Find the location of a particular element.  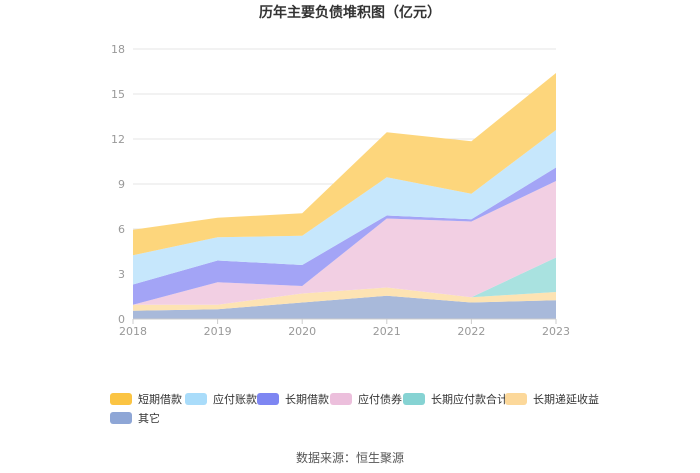

y-tick-label: 12 is located at coordinates (118, 139).